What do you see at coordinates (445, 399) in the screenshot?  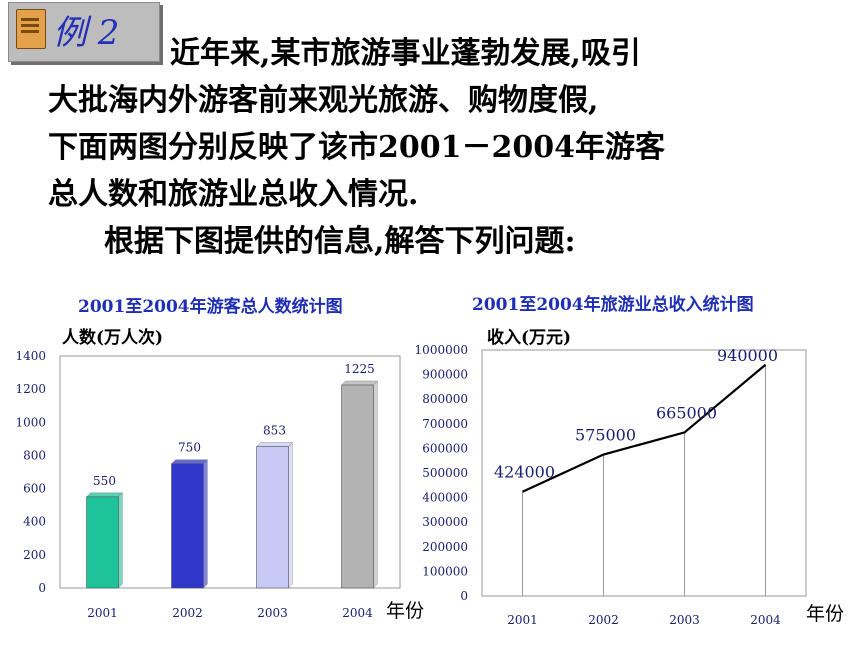 I see `y-tick-label: 800000` at bounding box center [445, 399].